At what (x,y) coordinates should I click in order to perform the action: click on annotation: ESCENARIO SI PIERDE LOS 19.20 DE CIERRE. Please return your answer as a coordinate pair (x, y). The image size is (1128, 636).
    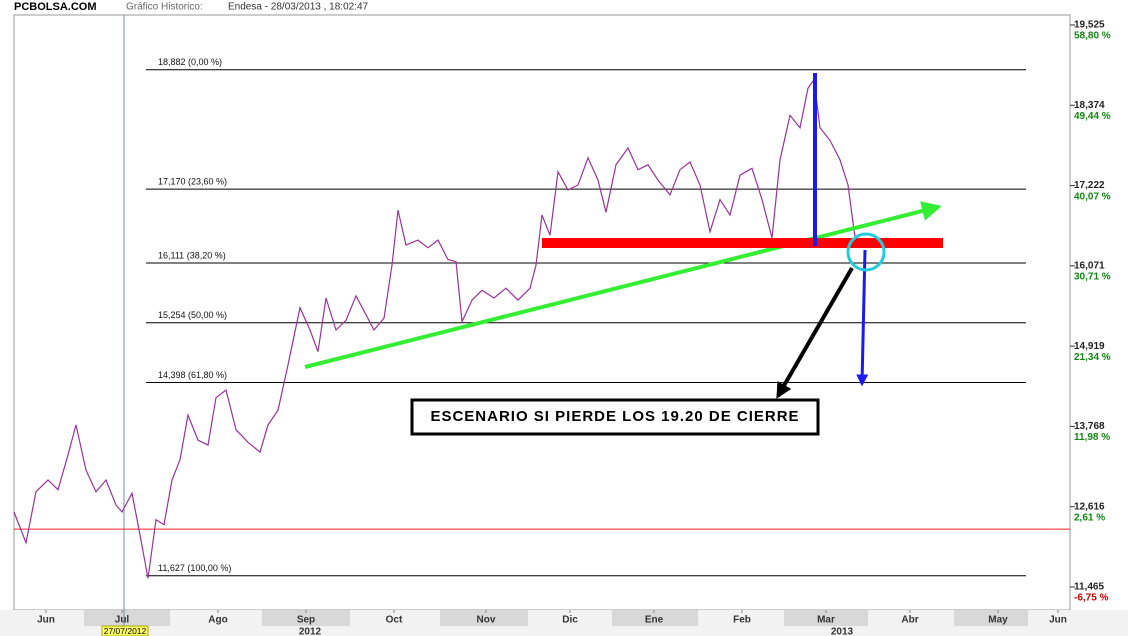
    Looking at the image, I should click on (614, 416).